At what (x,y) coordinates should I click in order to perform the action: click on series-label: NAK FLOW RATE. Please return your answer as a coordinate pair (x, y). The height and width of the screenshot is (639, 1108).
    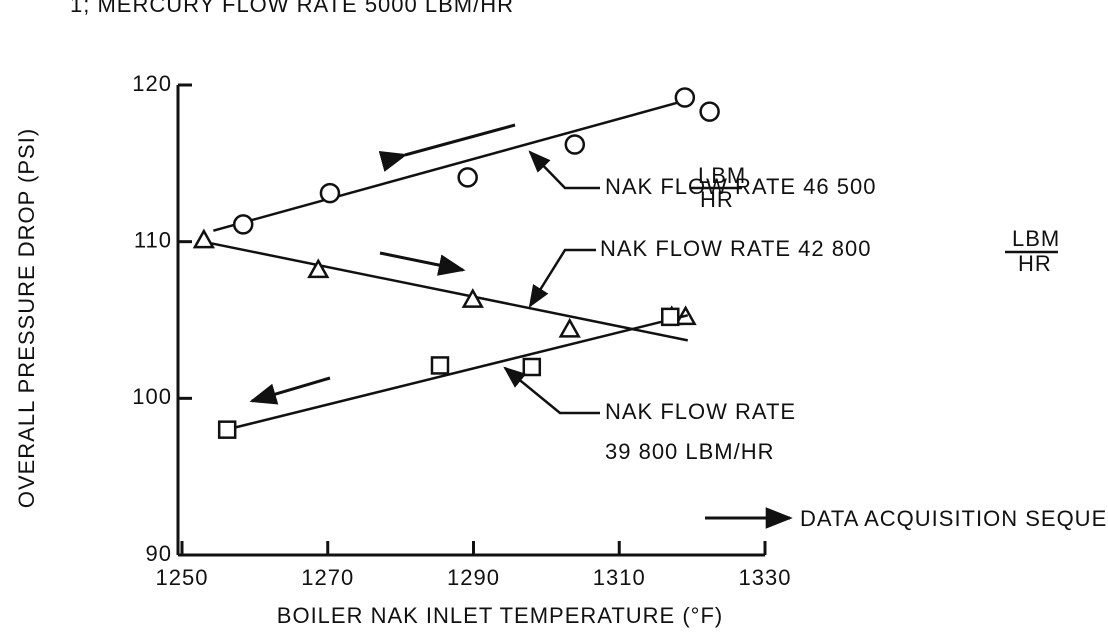
    Looking at the image, I should click on (700, 411).